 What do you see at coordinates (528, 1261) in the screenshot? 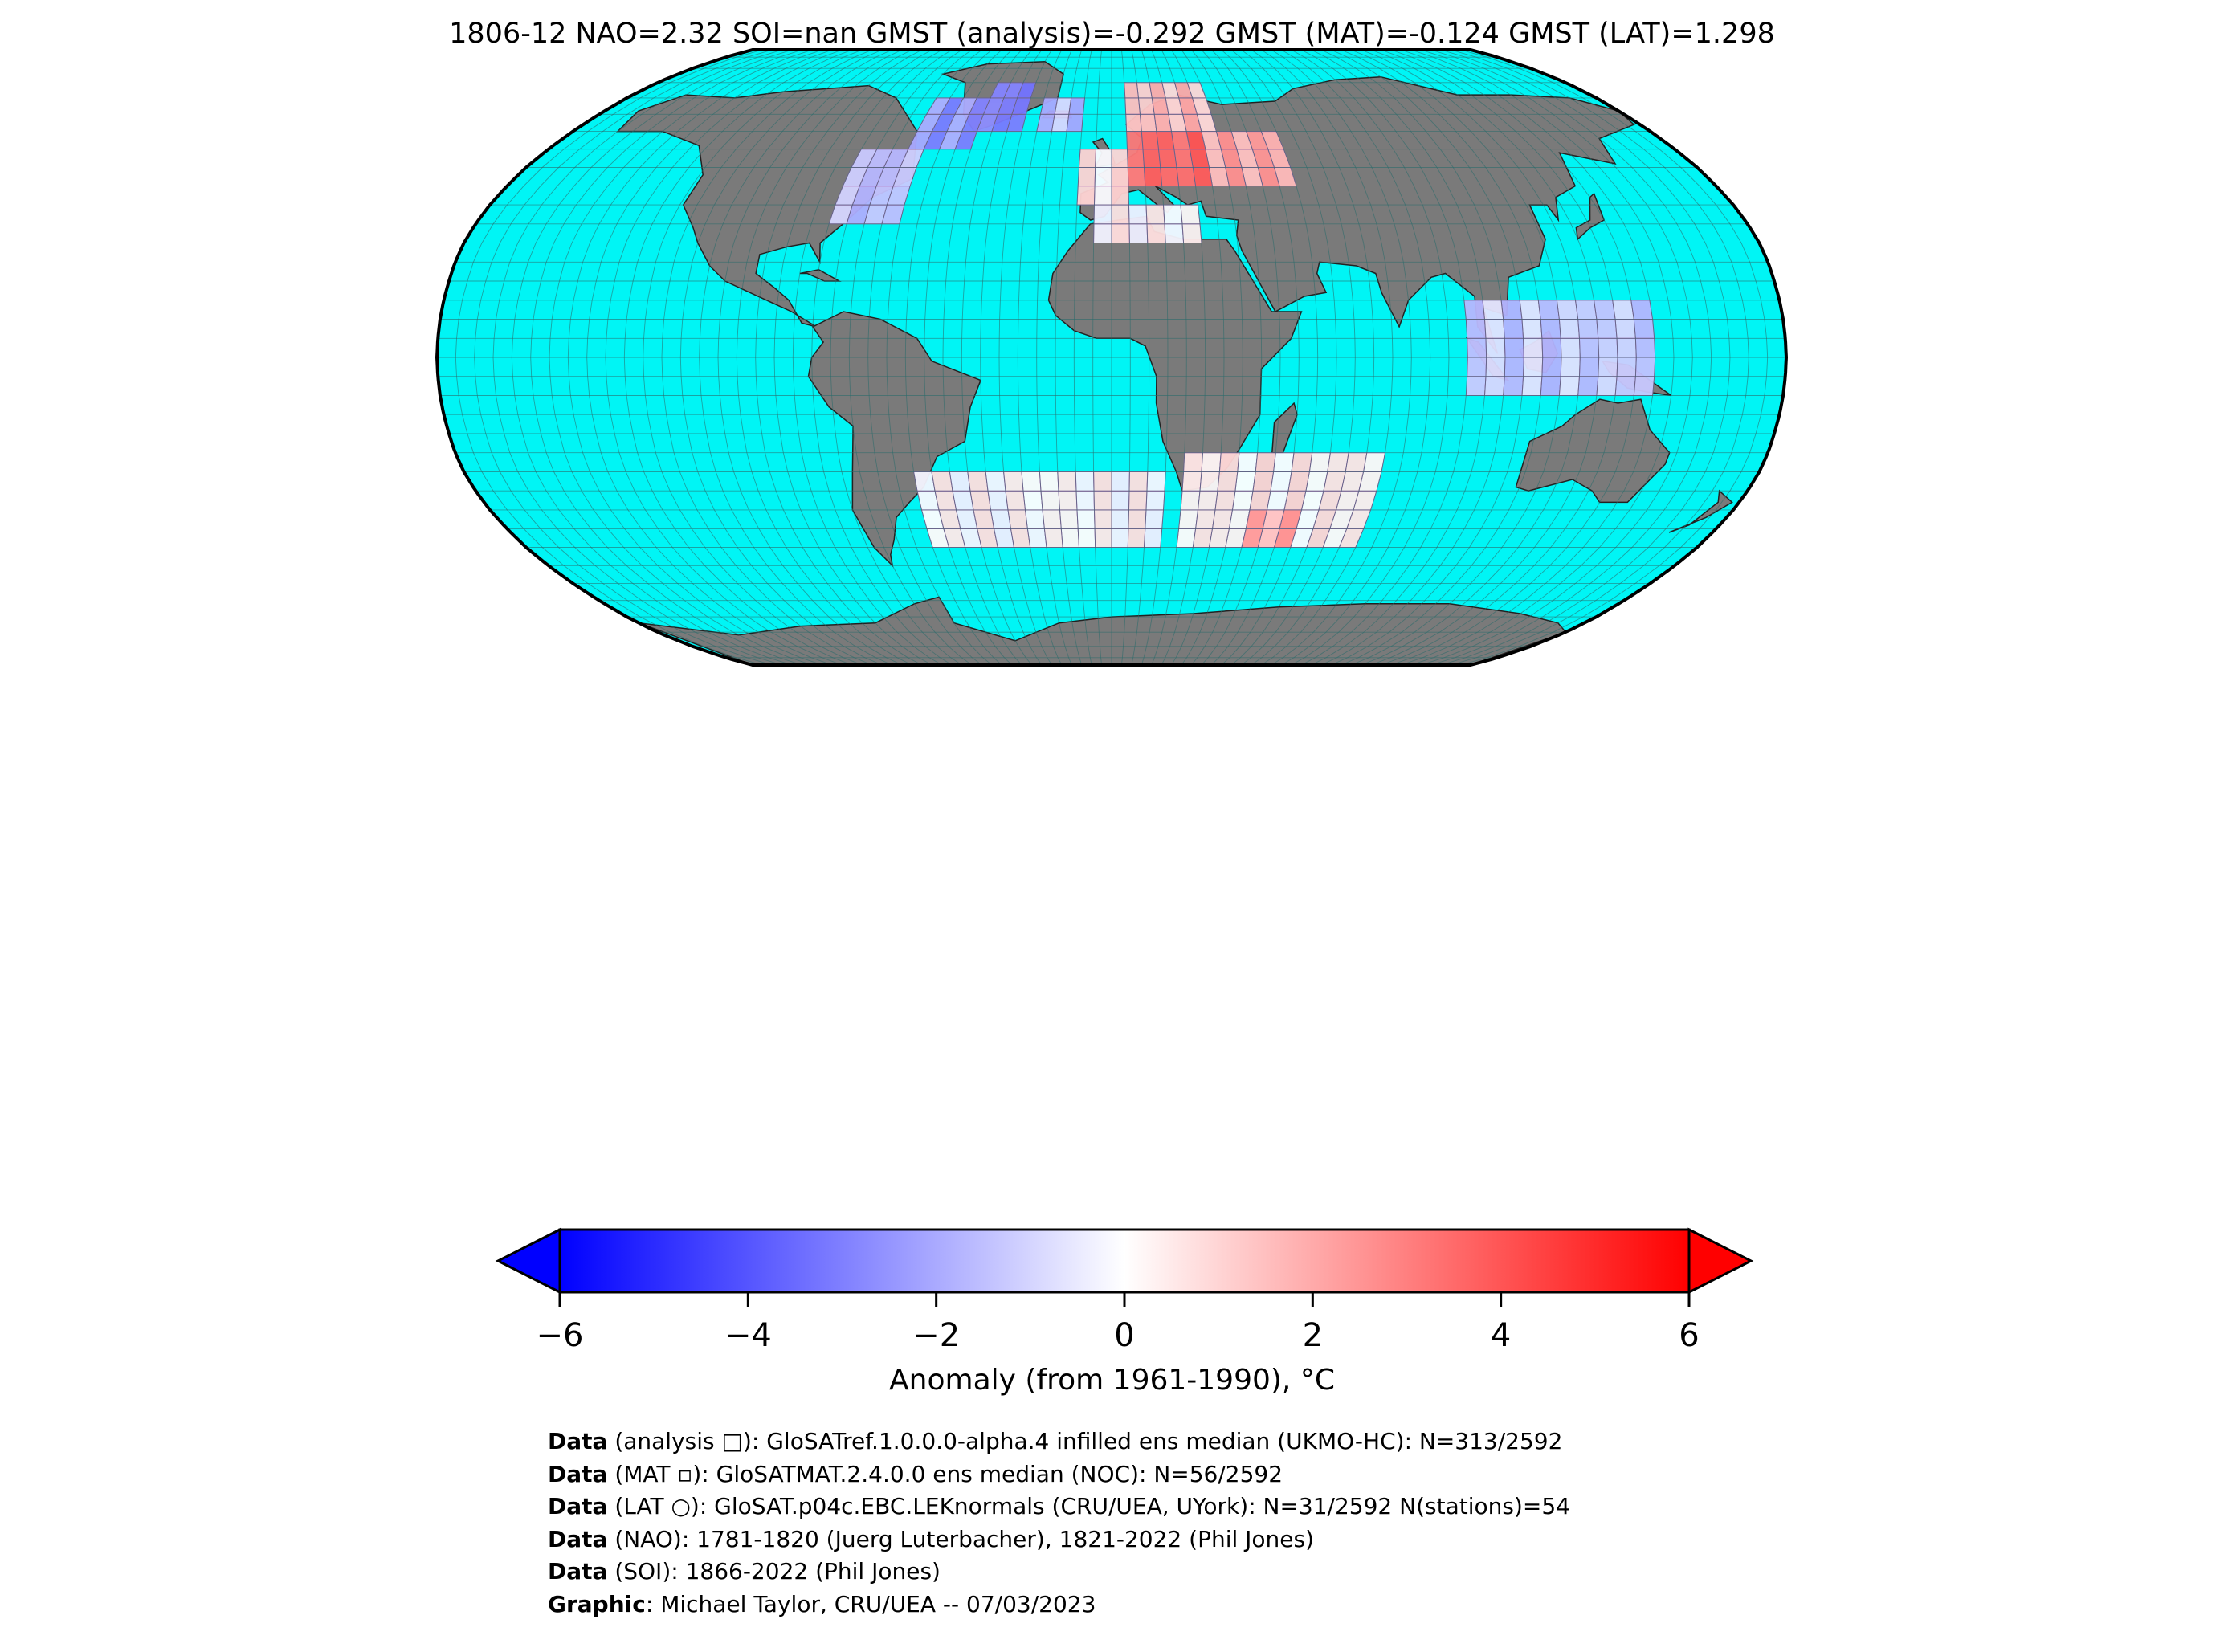
I see `colorbar-extend-low` at bounding box center [528, 1261].